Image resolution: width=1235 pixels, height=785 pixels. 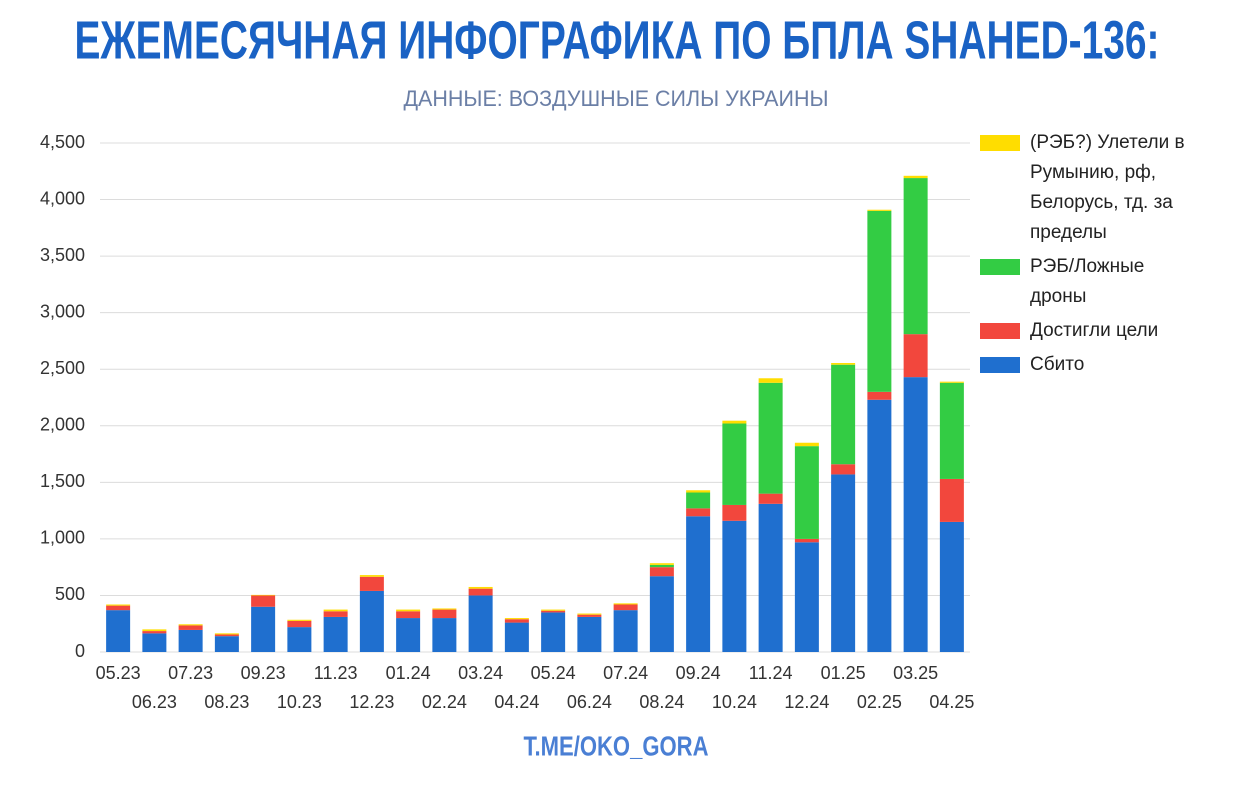 I want to click on x-tick-label: 11.24, so click(x=771, y=673).